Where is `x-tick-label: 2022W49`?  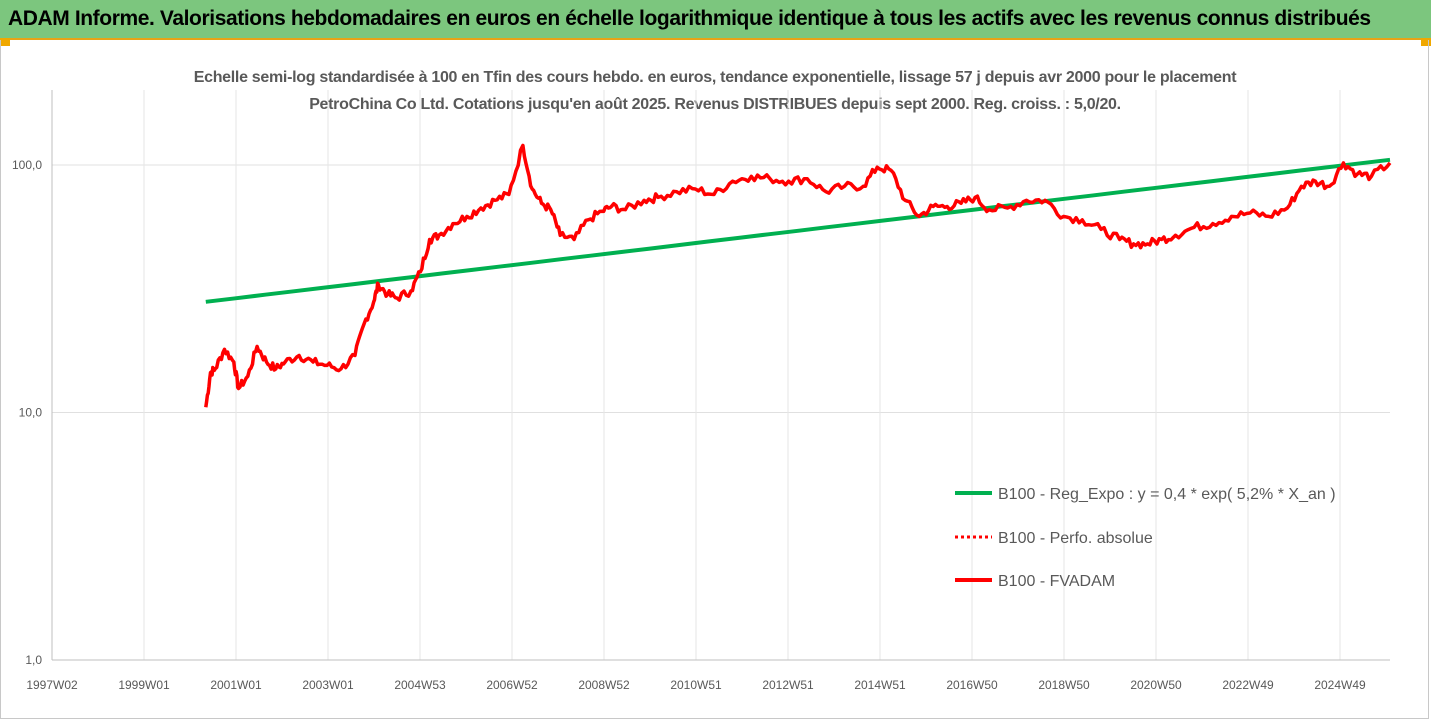 x-tick-label: 2022W49 is located at coordinates (1248, 685).